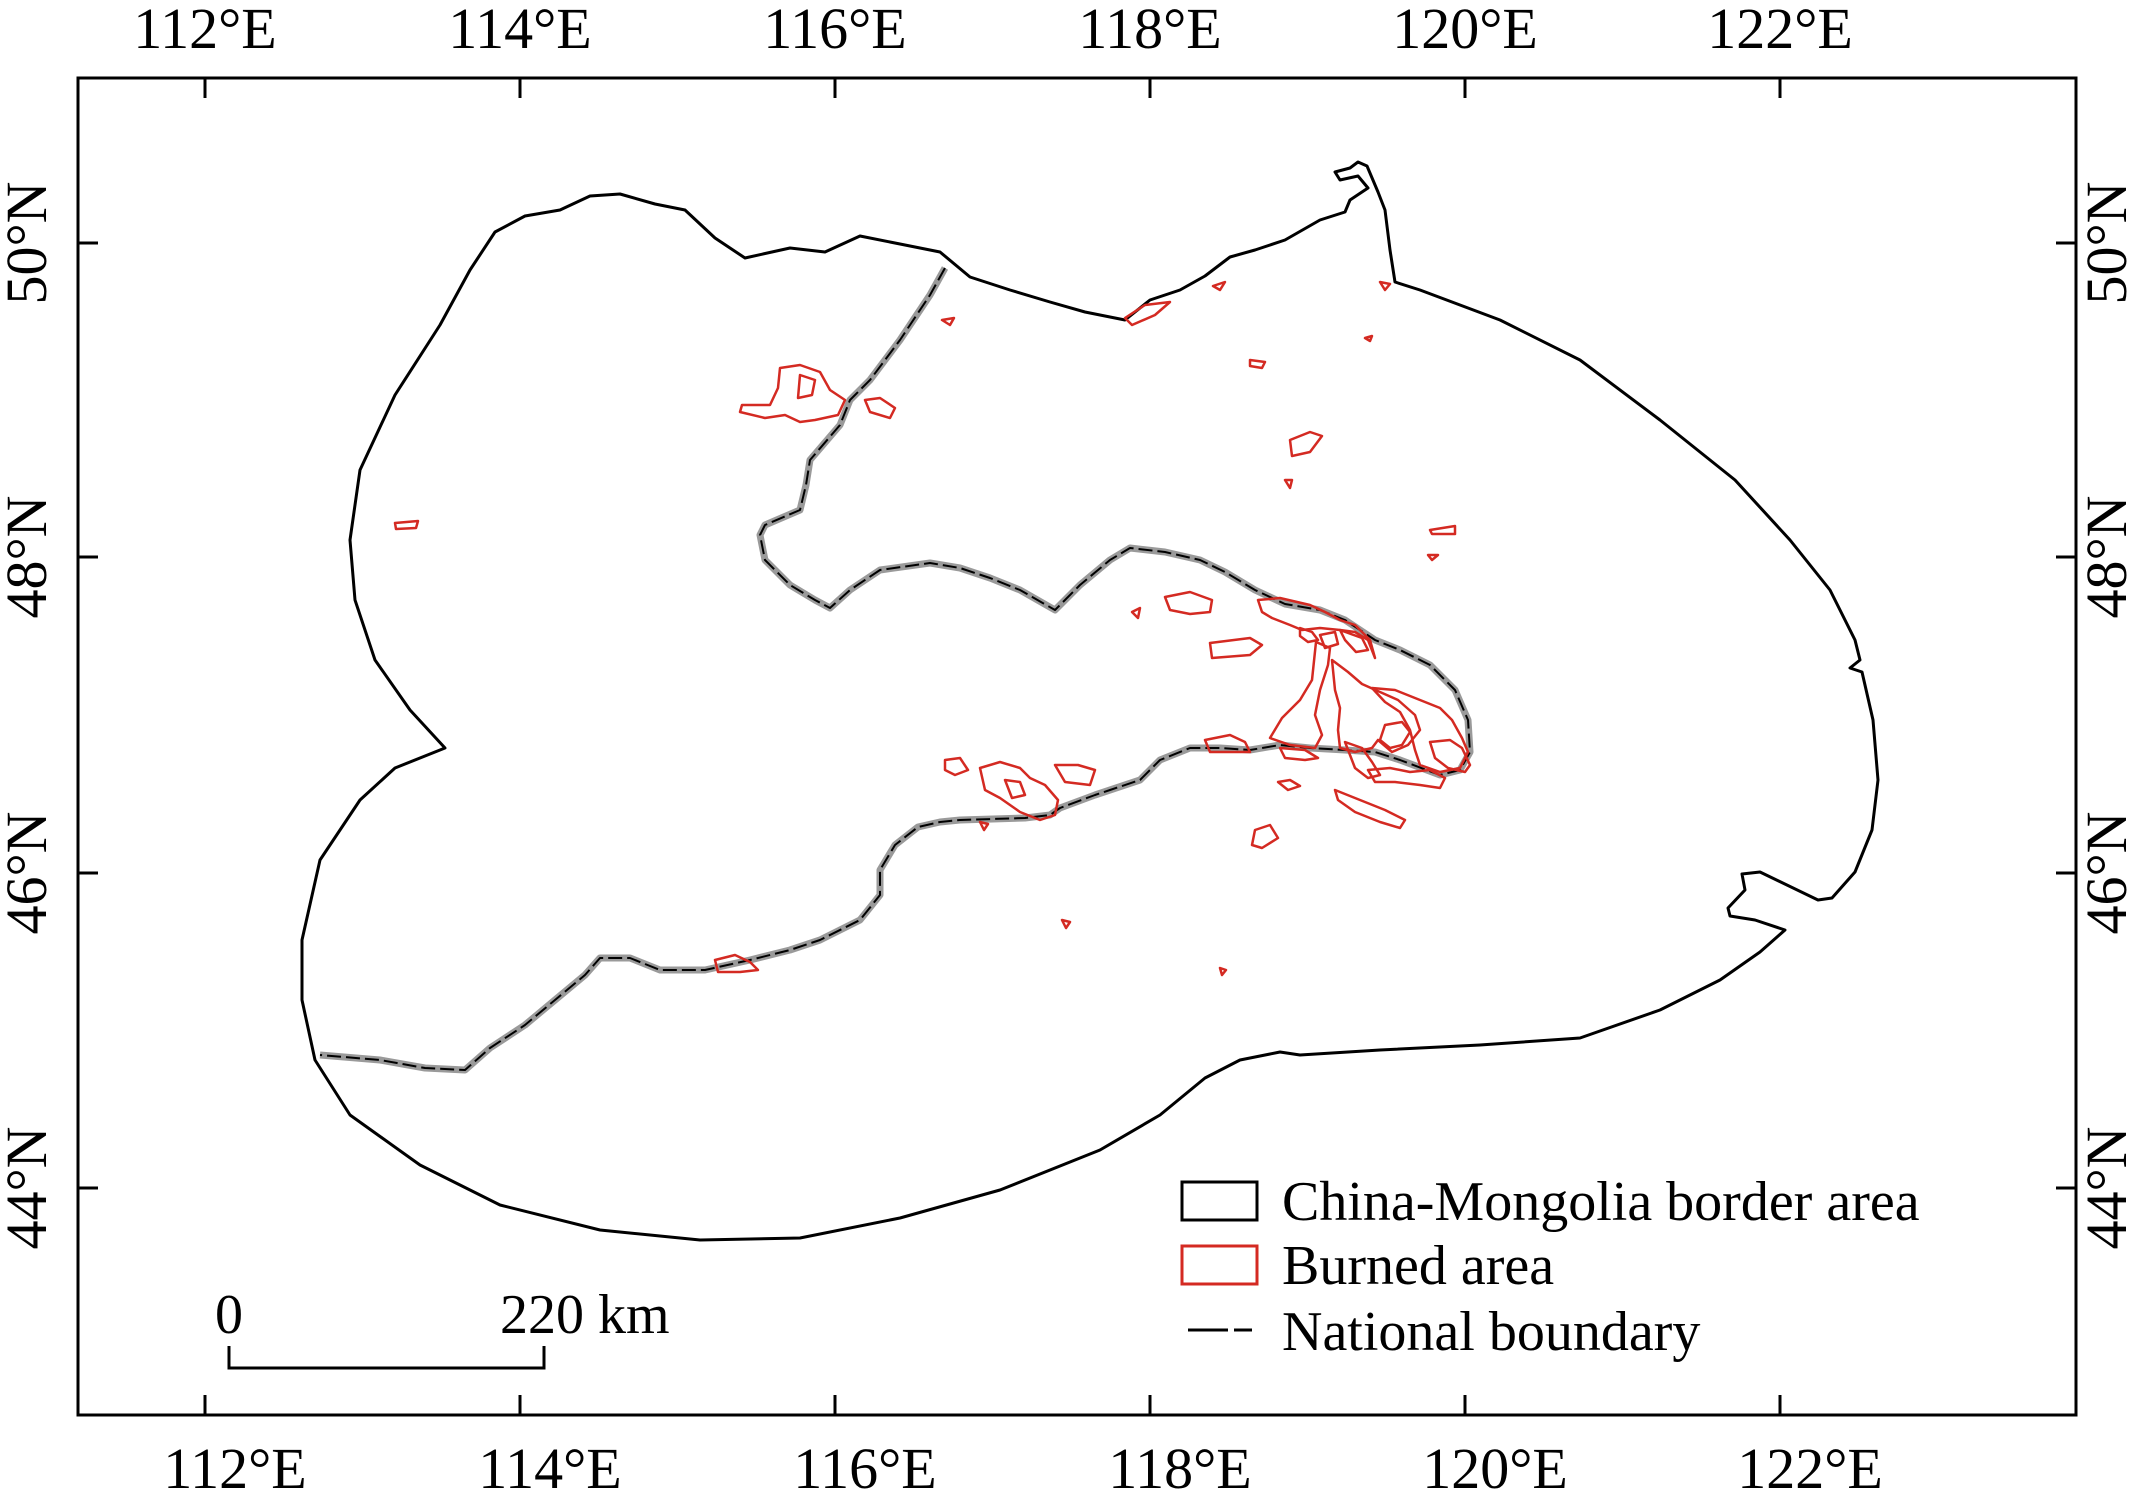  I want to click on left-lat-label: 50°N, so click(29, 242).